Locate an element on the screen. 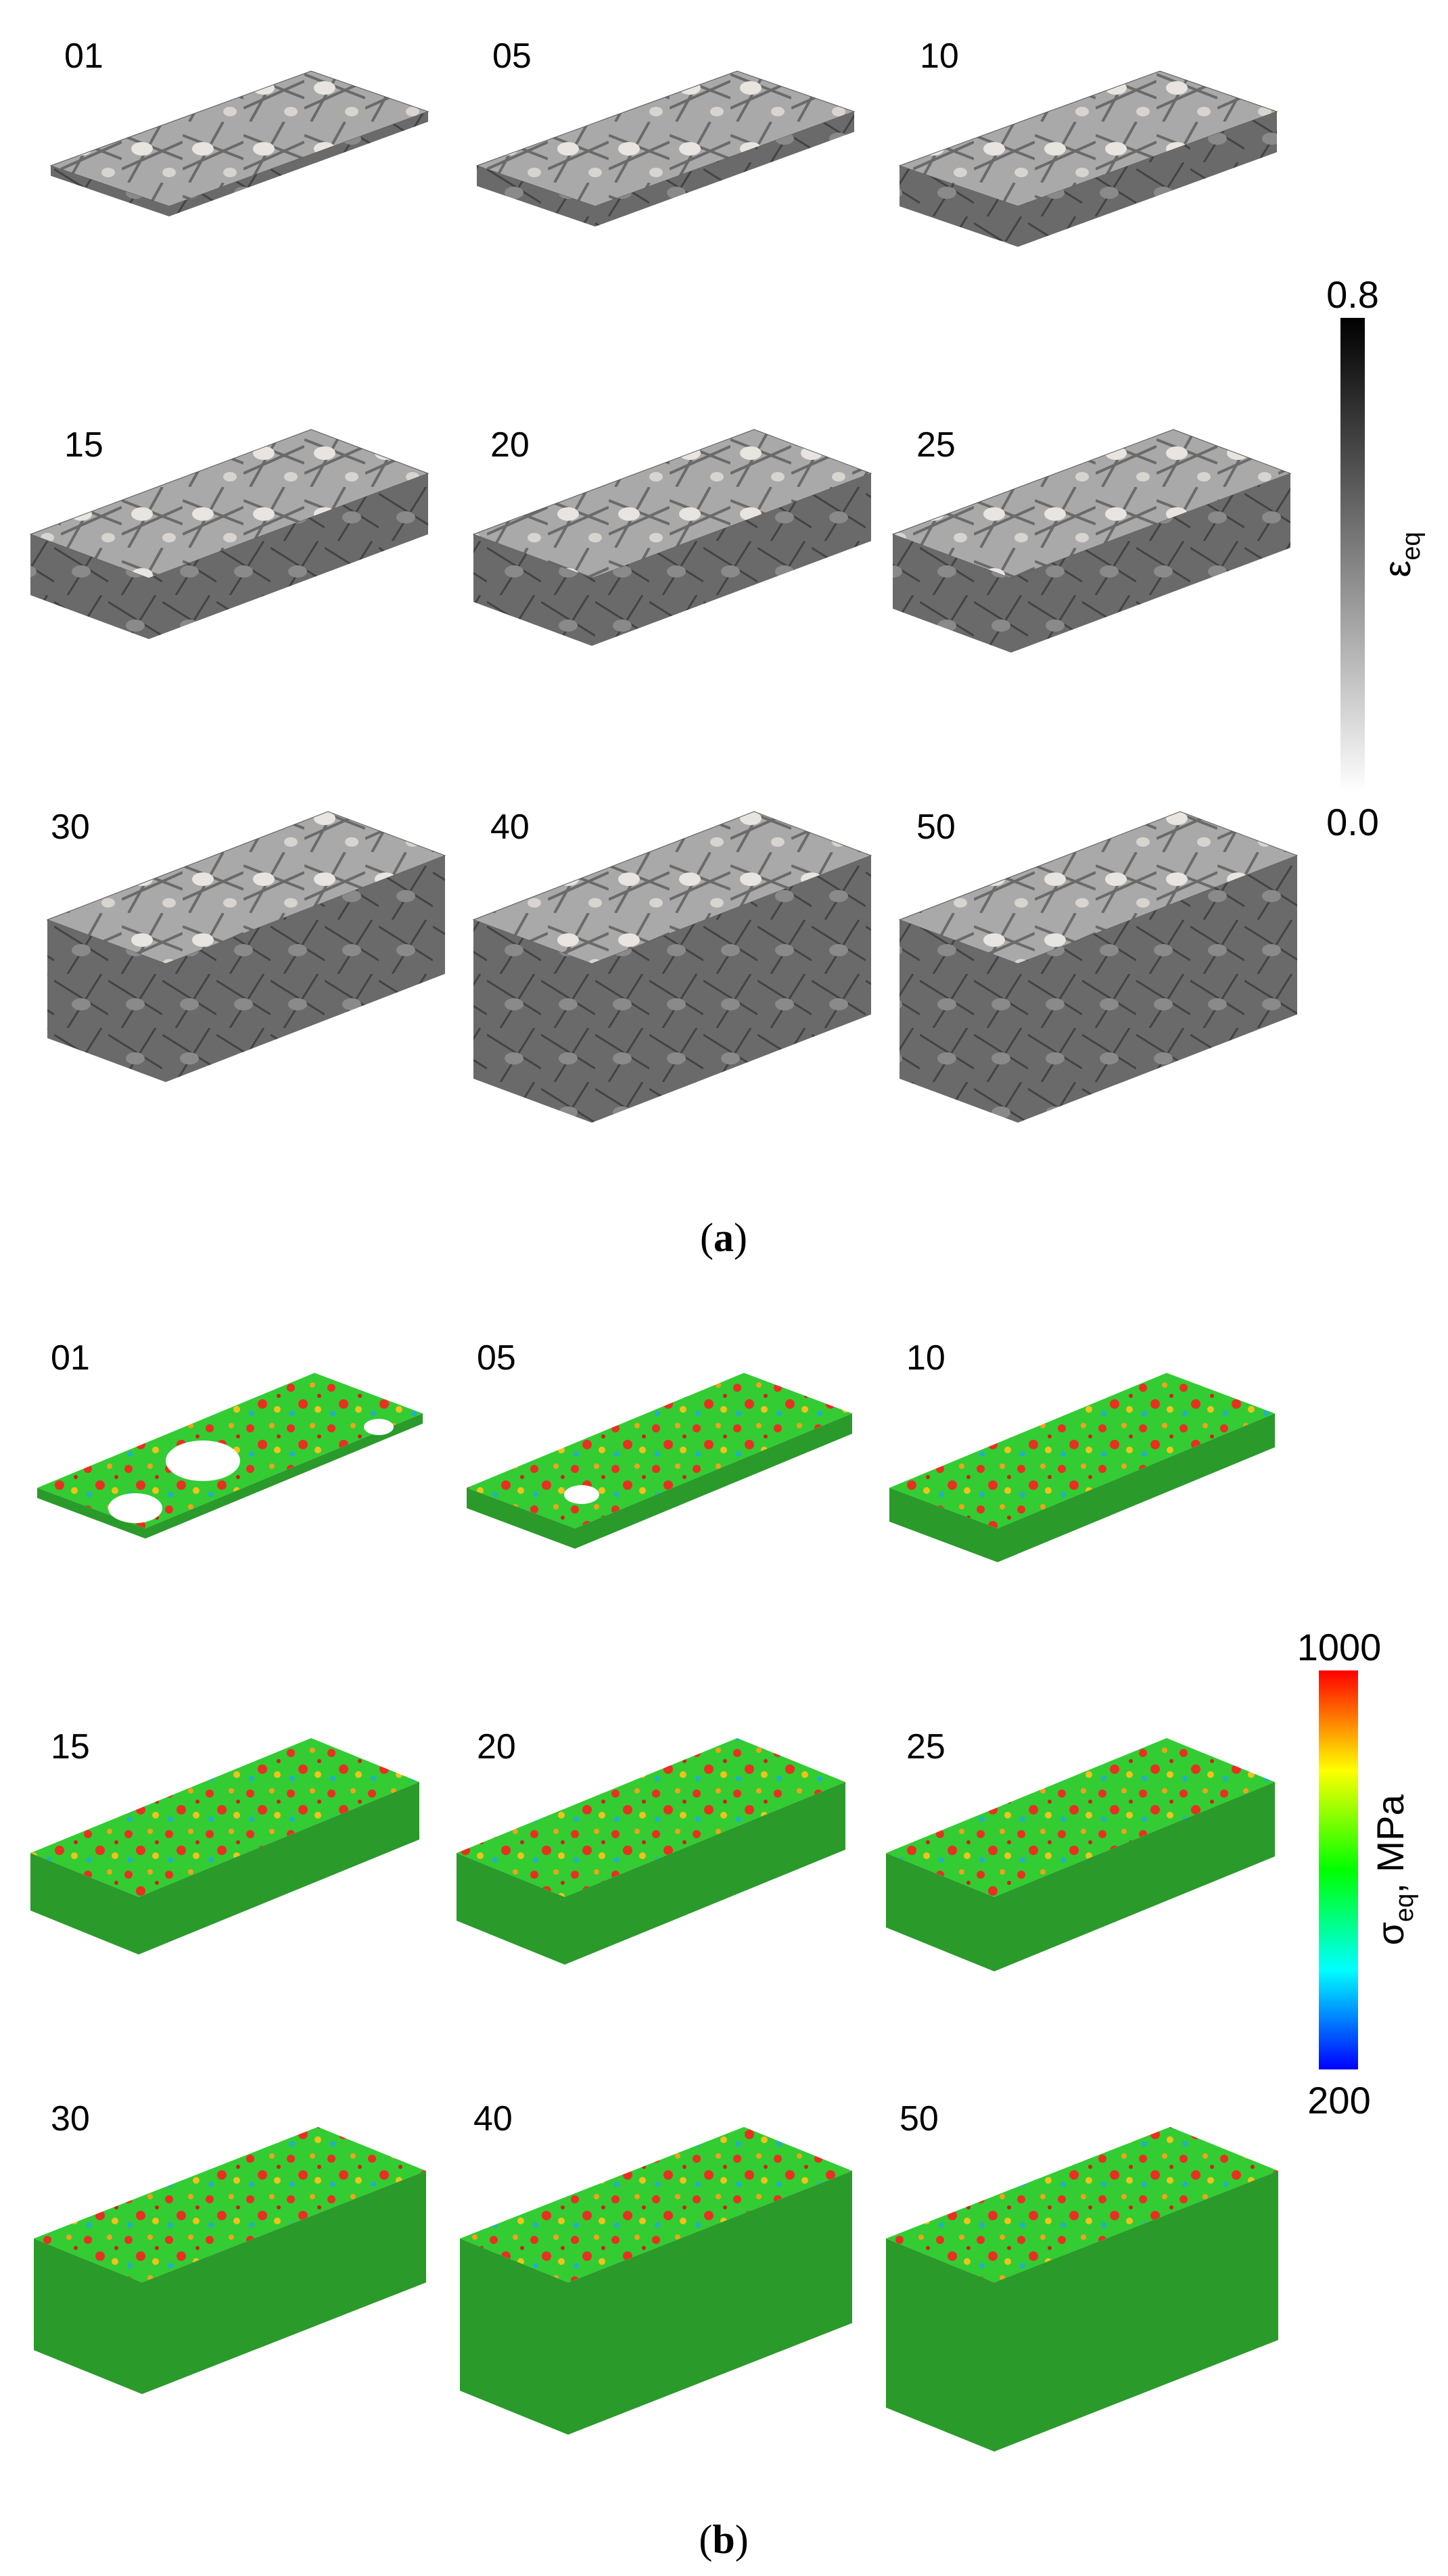 The image size is (1448, 2576). panel-b-label-40: 40 is located at coordinates (493, 2118).